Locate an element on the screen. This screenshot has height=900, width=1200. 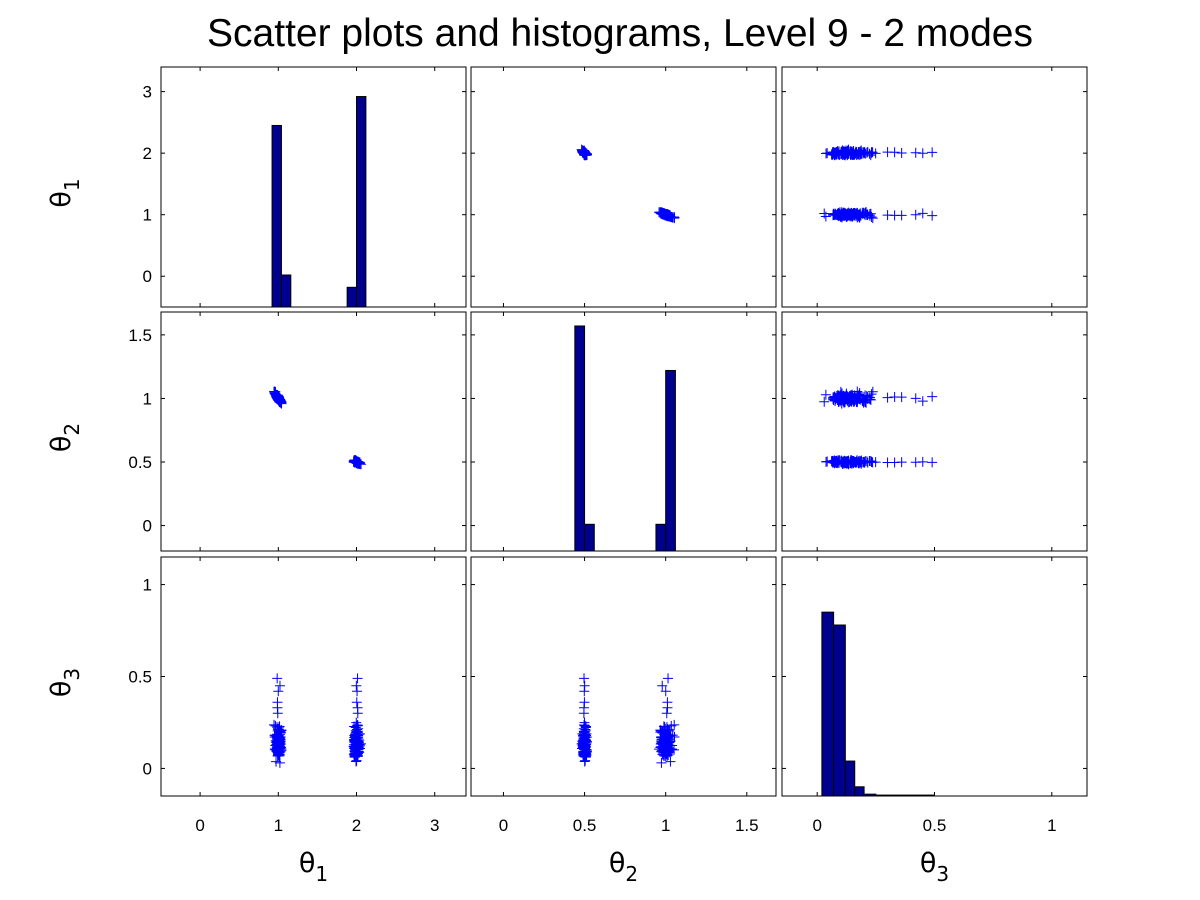
panel-r2-c3 is located at coordinates (934, 431).